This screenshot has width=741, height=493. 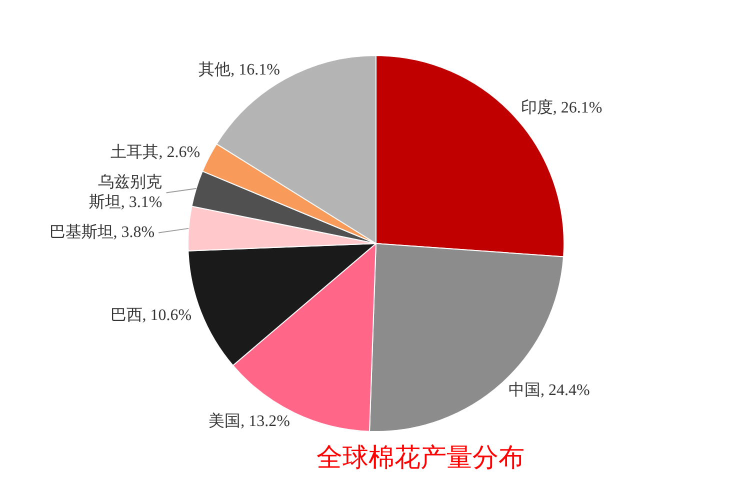 What do you see at coordinates (561, 107) in the screenshot?
I see `slice-label: 印度, 26.1%` at bounding box center [561, 107].